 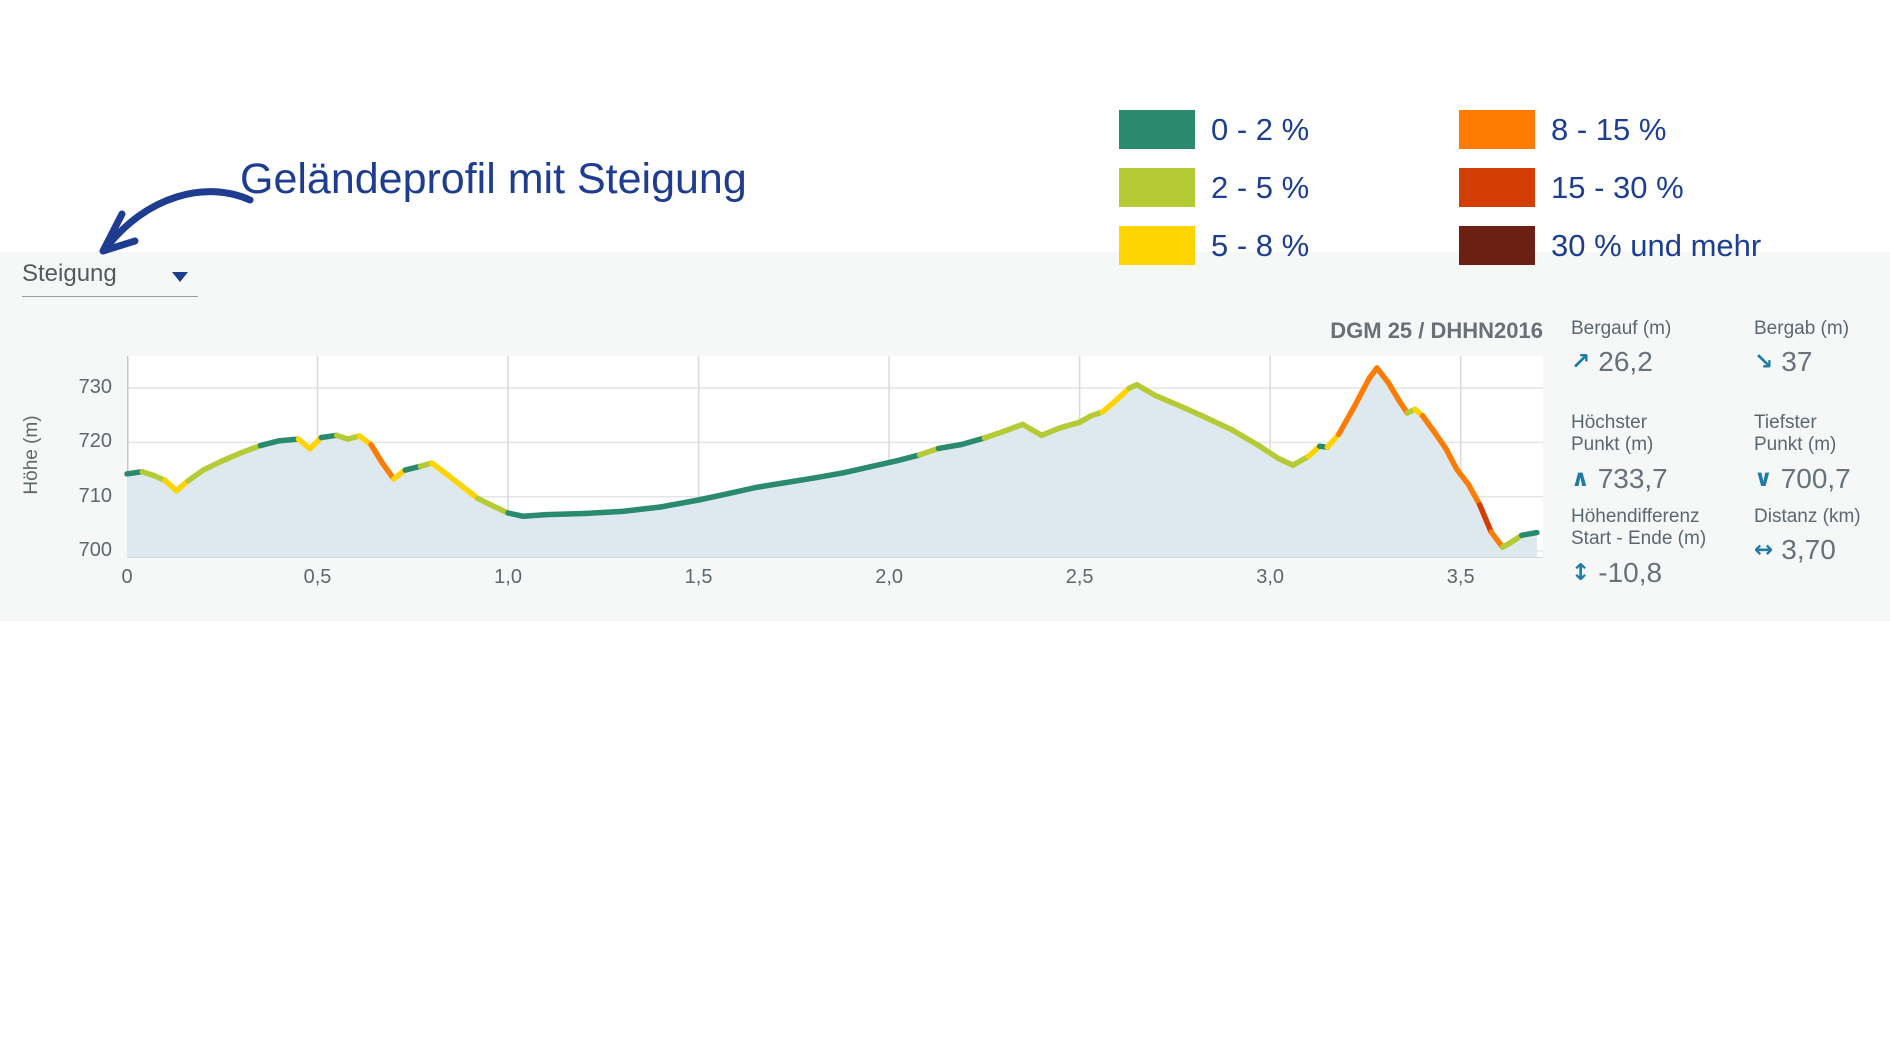 I want to click on y-axis-tick-label: 730, so click(x=95, y=387).